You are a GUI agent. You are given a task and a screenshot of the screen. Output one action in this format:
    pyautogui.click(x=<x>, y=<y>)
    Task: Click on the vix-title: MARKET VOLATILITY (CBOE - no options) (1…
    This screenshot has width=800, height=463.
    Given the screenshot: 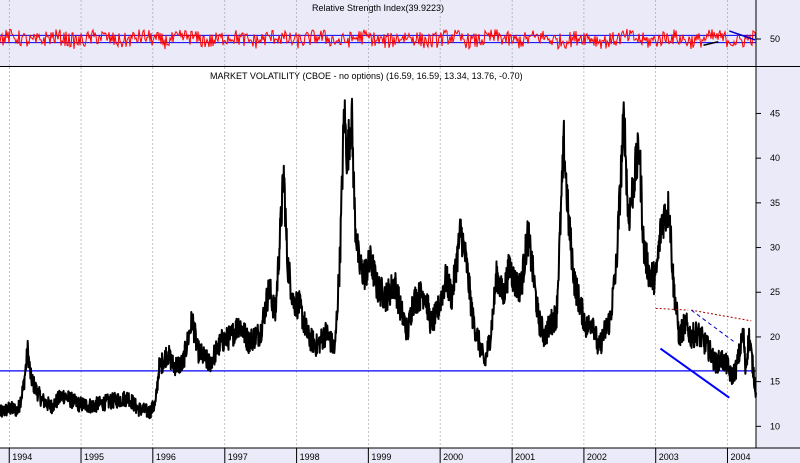 What is the action you would take?
    pyautogui.click(x=366, y=76)
    